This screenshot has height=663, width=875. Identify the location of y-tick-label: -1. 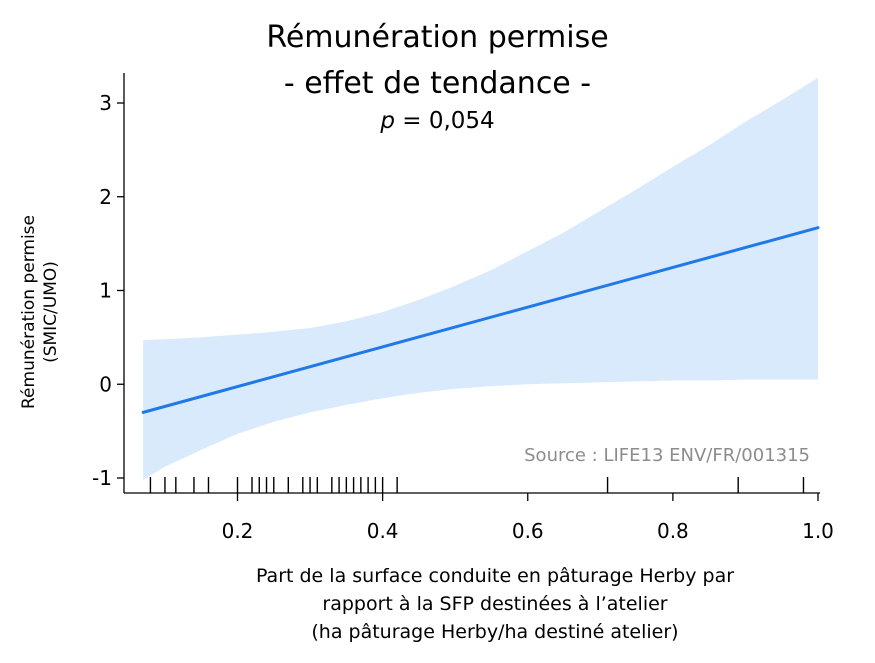
(102, 478).